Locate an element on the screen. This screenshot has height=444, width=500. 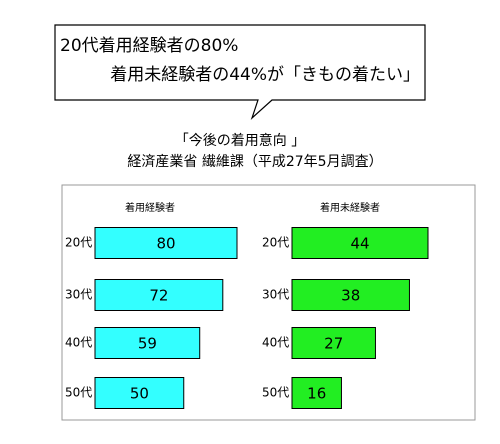
chart-subtitle: 経済産業省 繊維課（平成27年5月調査） is located at coordinates (254, 162).